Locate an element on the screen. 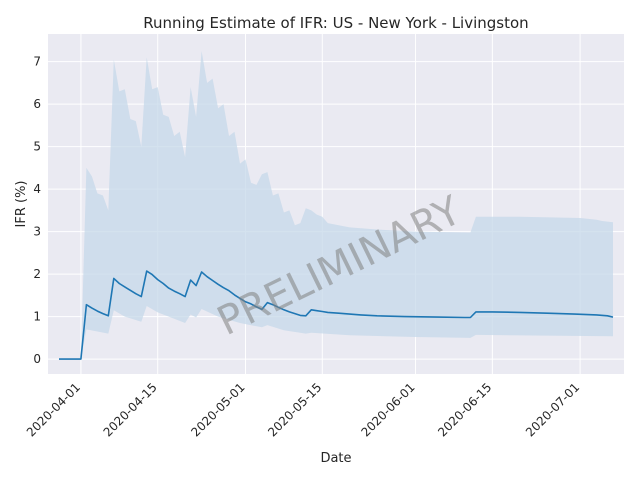  y-tick-label: 3 is located at coordinates (37, 232).